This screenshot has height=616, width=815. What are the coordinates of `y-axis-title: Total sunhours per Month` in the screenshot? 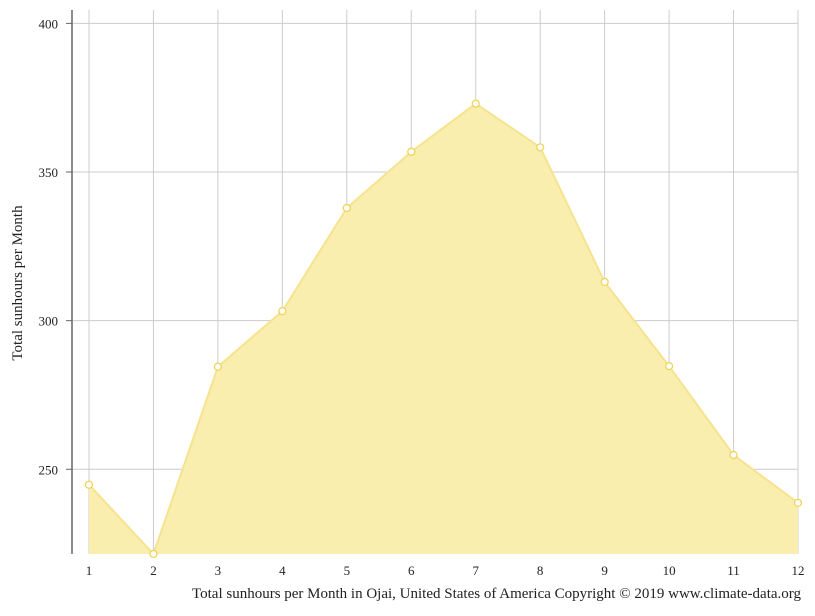 It's located at (18, 283).